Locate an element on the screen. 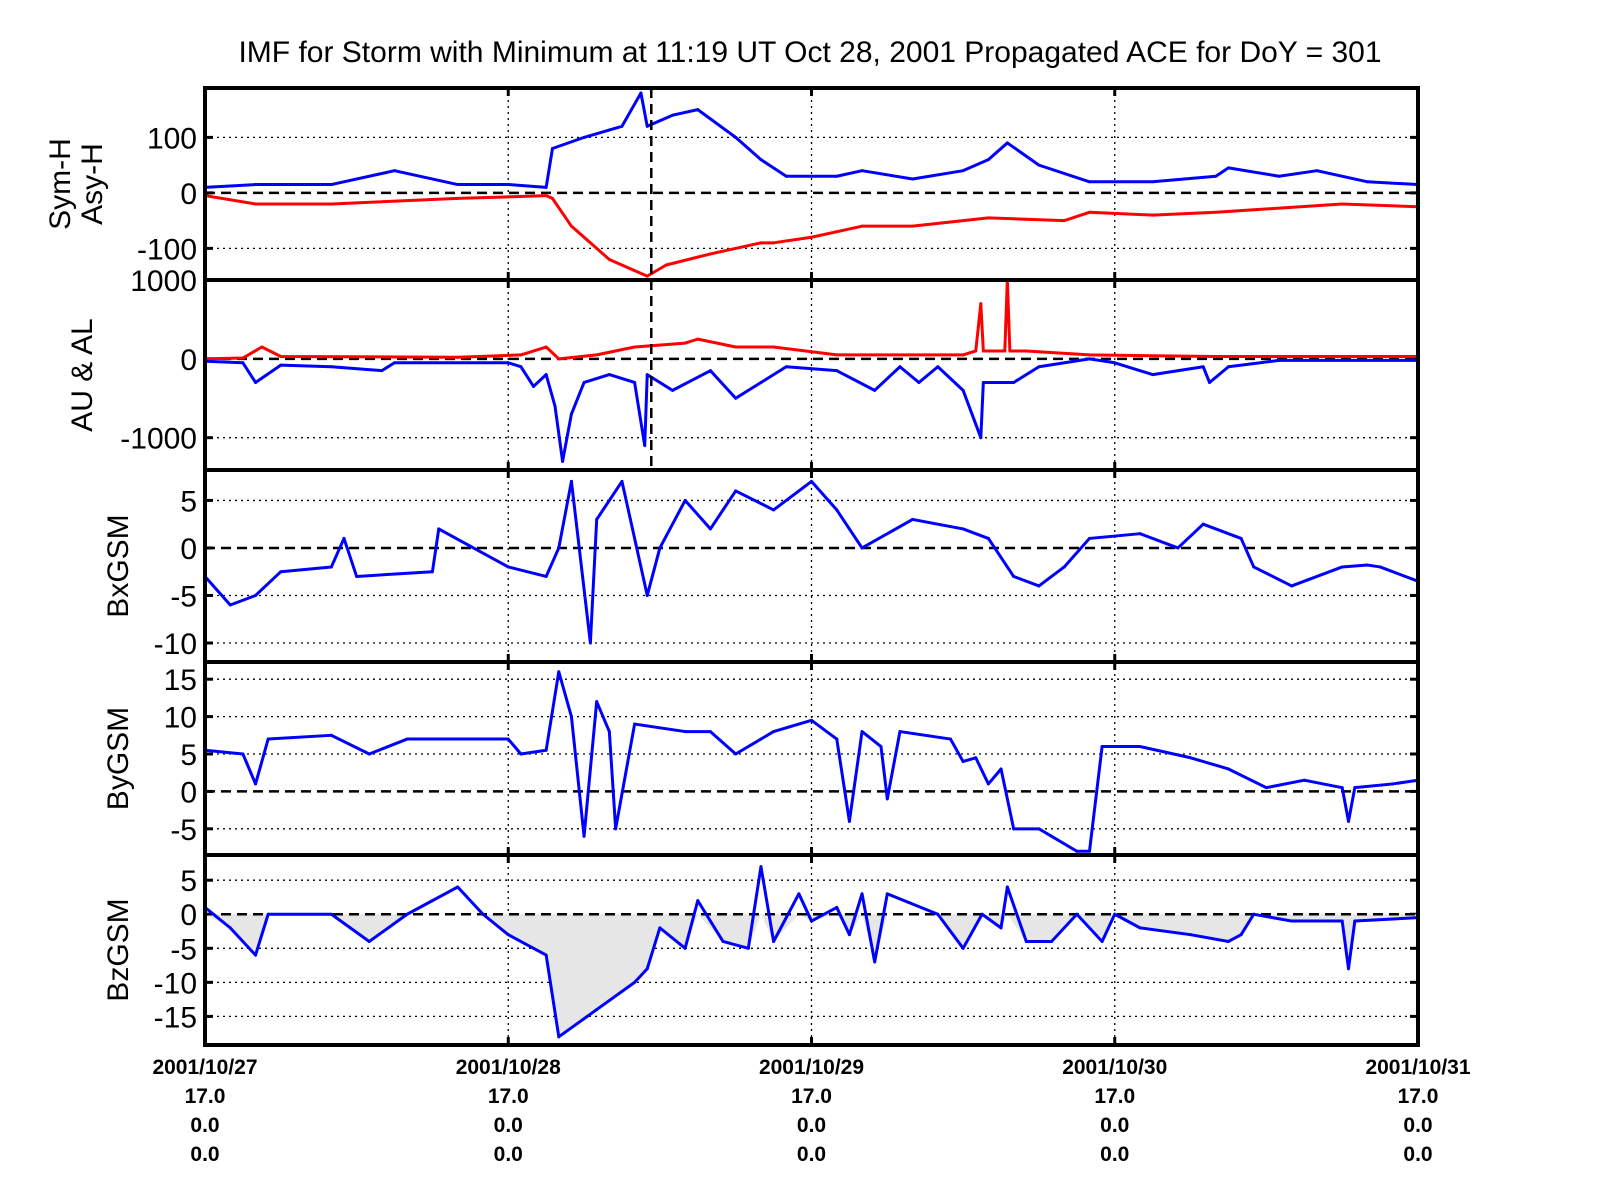 This screenshot has height=1200, width=1601. x-tick-label: 2001/10/29 is located at coordinates (811, 1067).